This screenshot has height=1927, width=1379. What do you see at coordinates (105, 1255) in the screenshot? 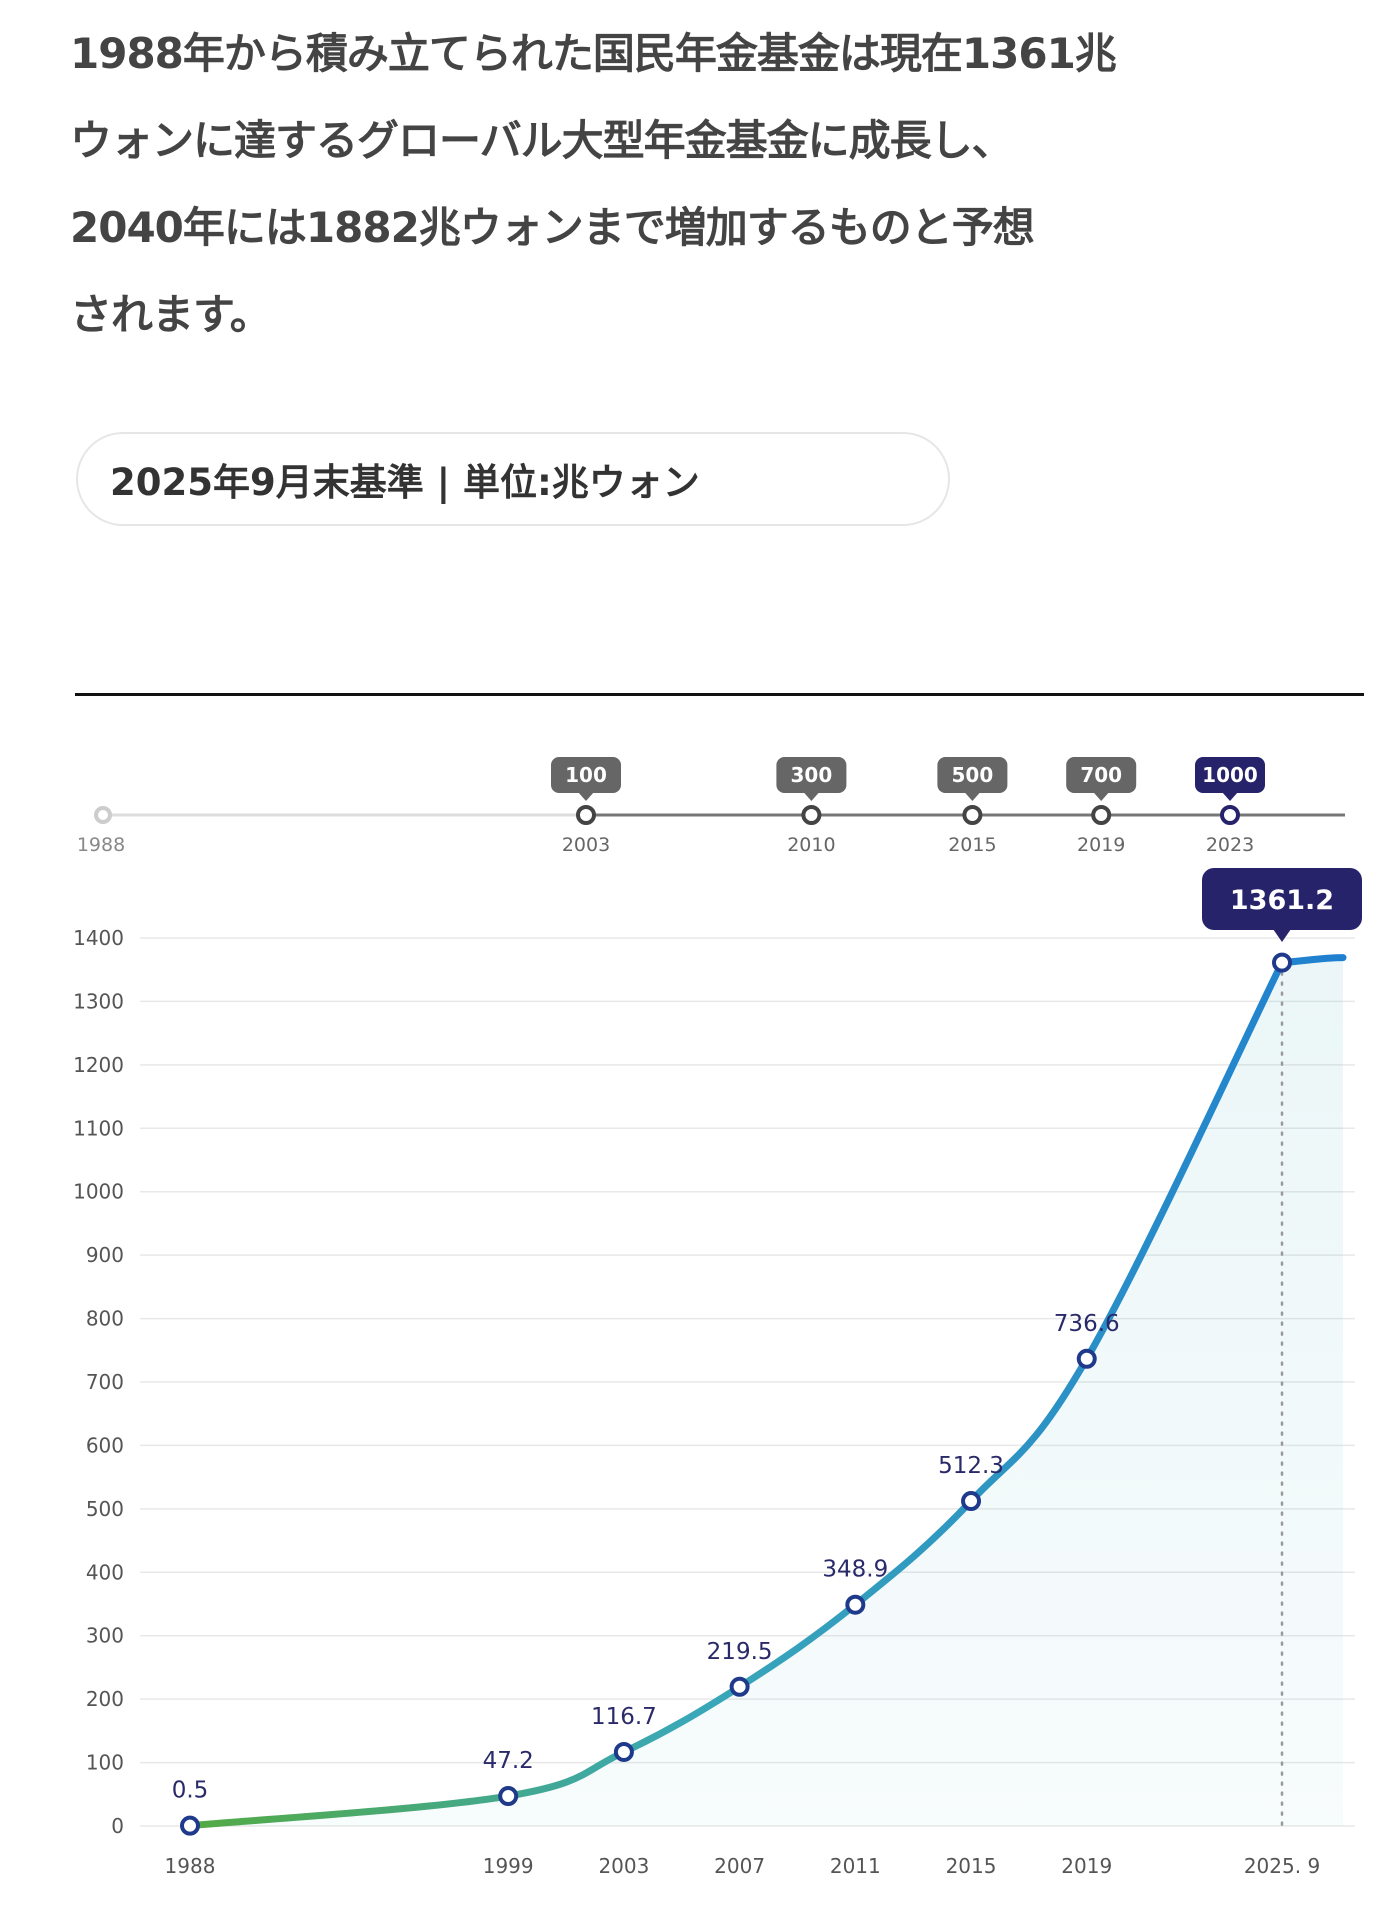
I see `y-tick-label: 900` at bounding box center [105, 1255].